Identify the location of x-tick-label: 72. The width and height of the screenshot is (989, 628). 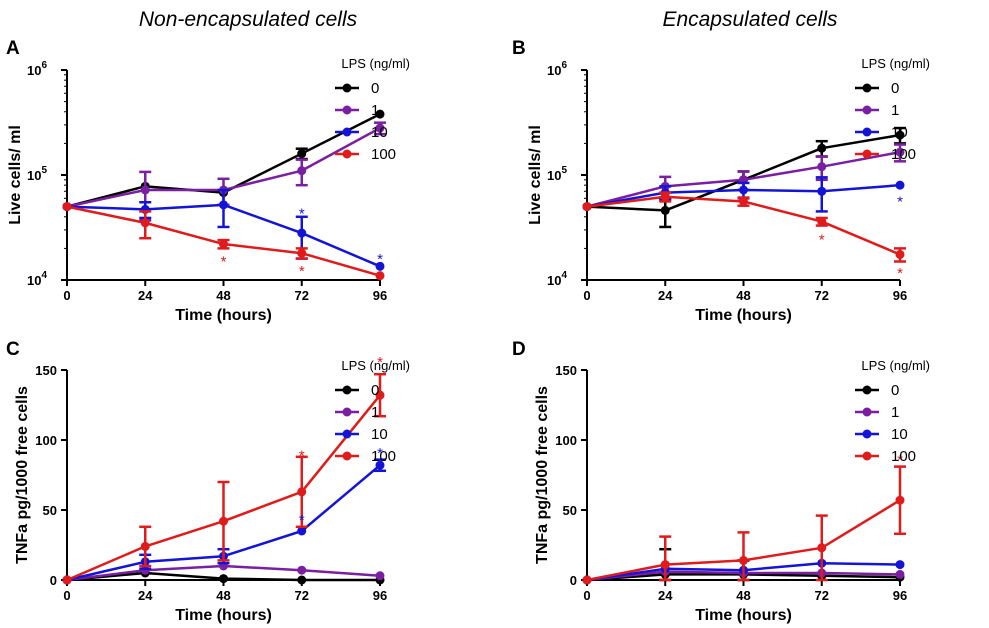
(302, 595).